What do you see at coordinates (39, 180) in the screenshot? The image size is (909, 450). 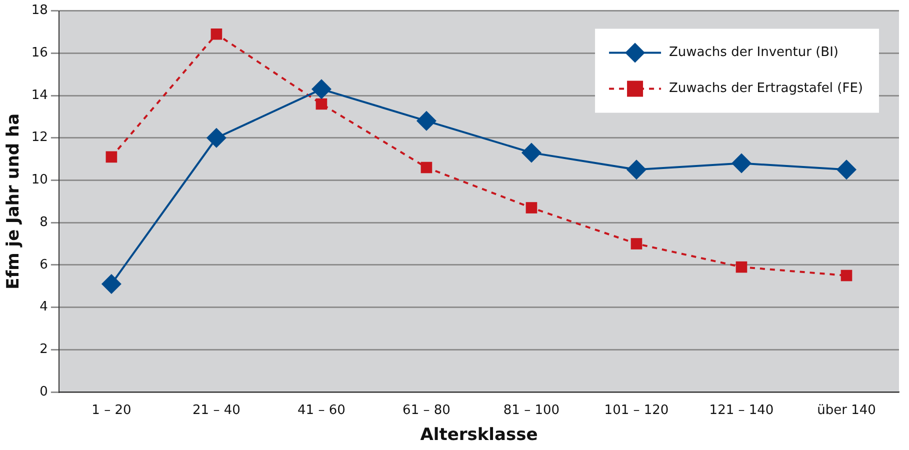 I see `y-tick-label: 10` at bounding box center [39, 180].